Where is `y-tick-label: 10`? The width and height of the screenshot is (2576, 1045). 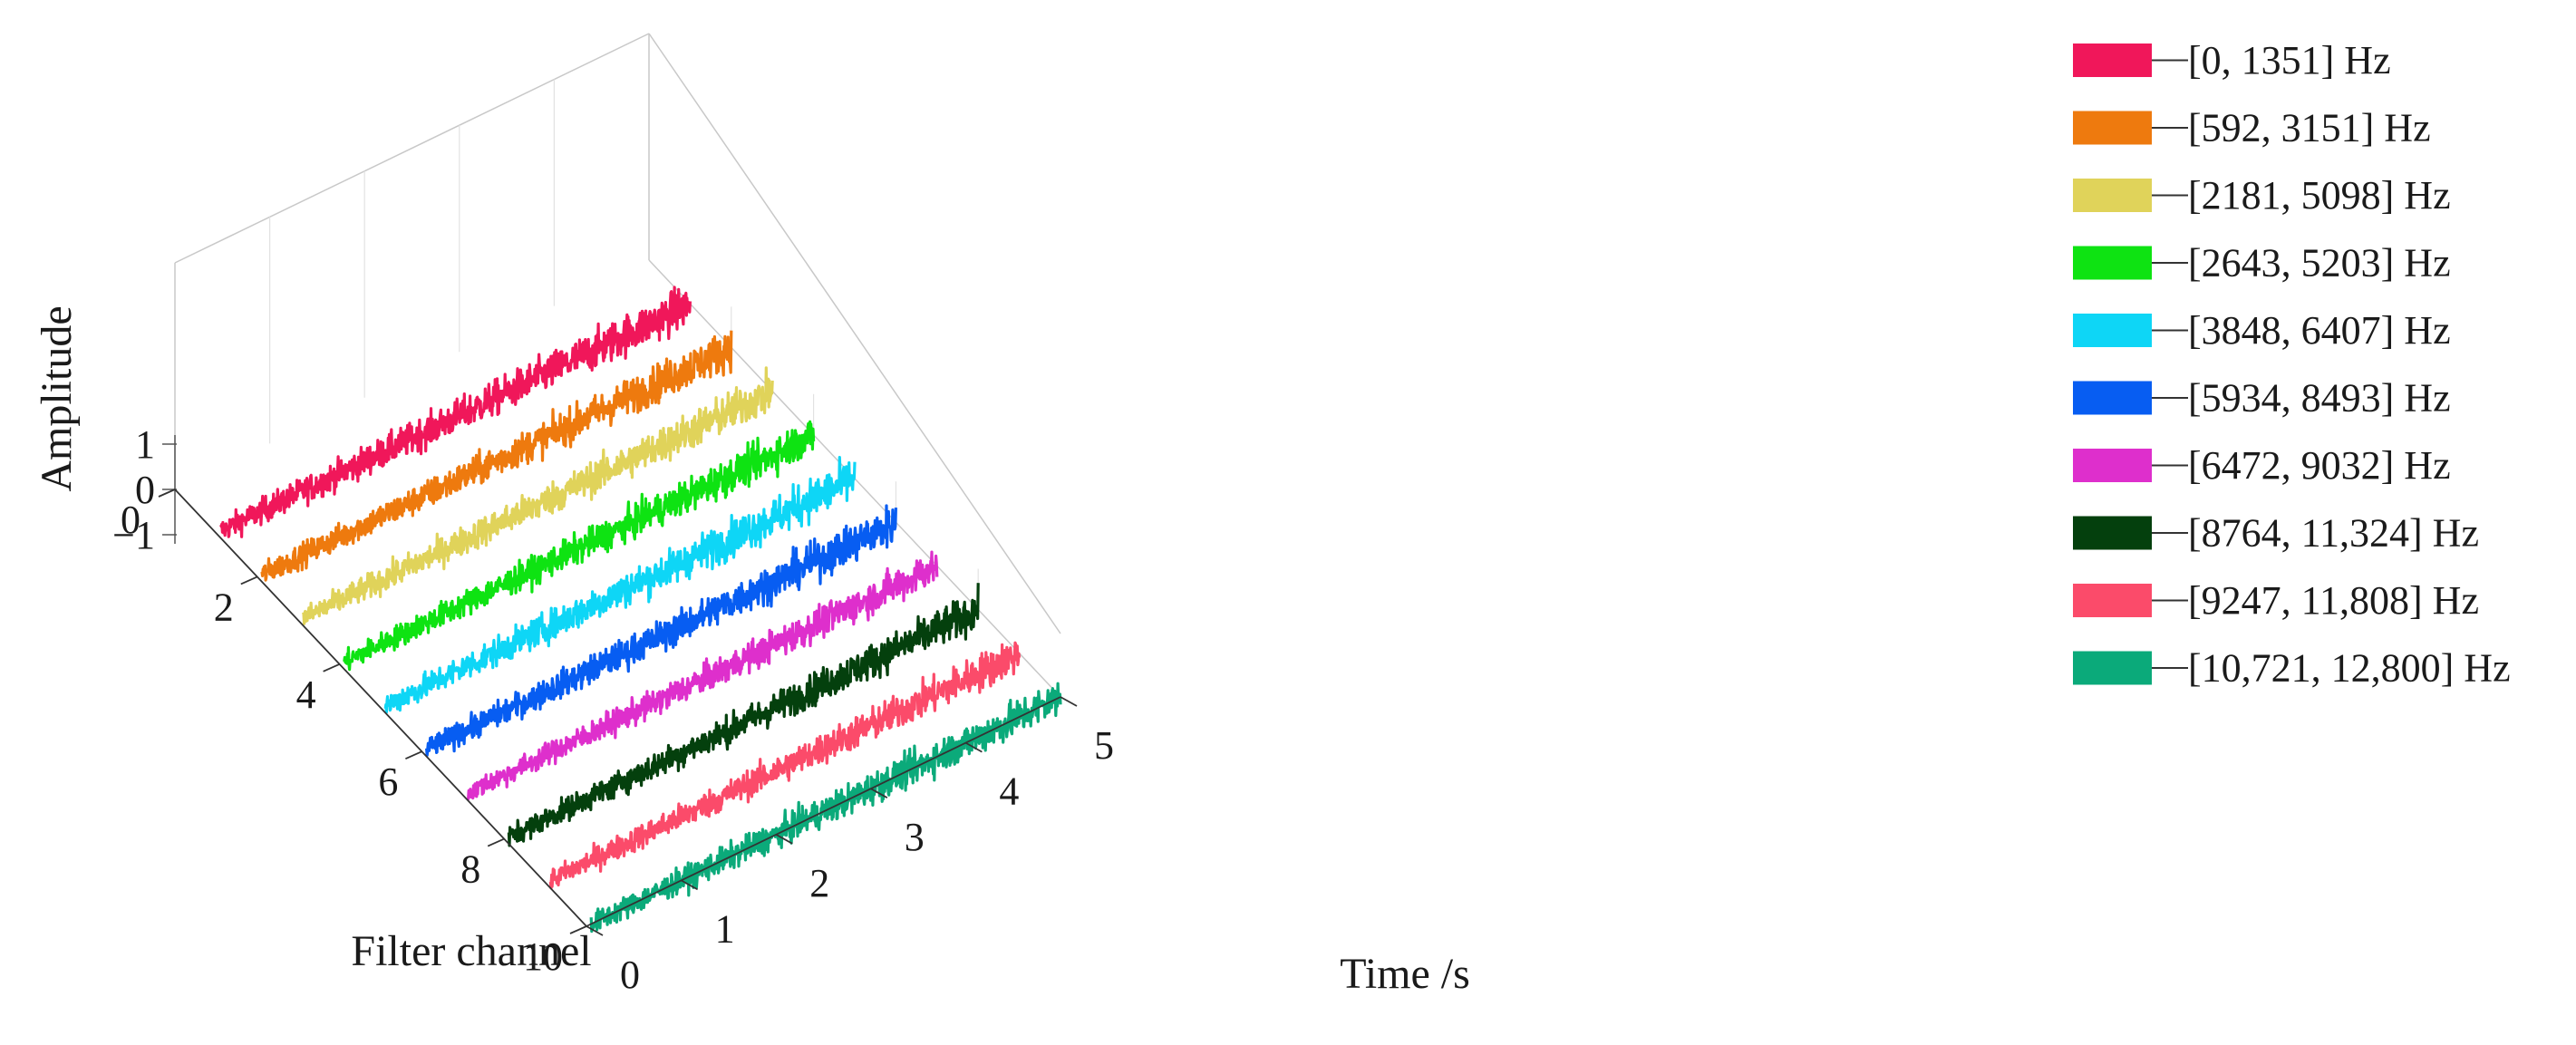
y-tick-label: 10 is located at coordinates (543, 956).